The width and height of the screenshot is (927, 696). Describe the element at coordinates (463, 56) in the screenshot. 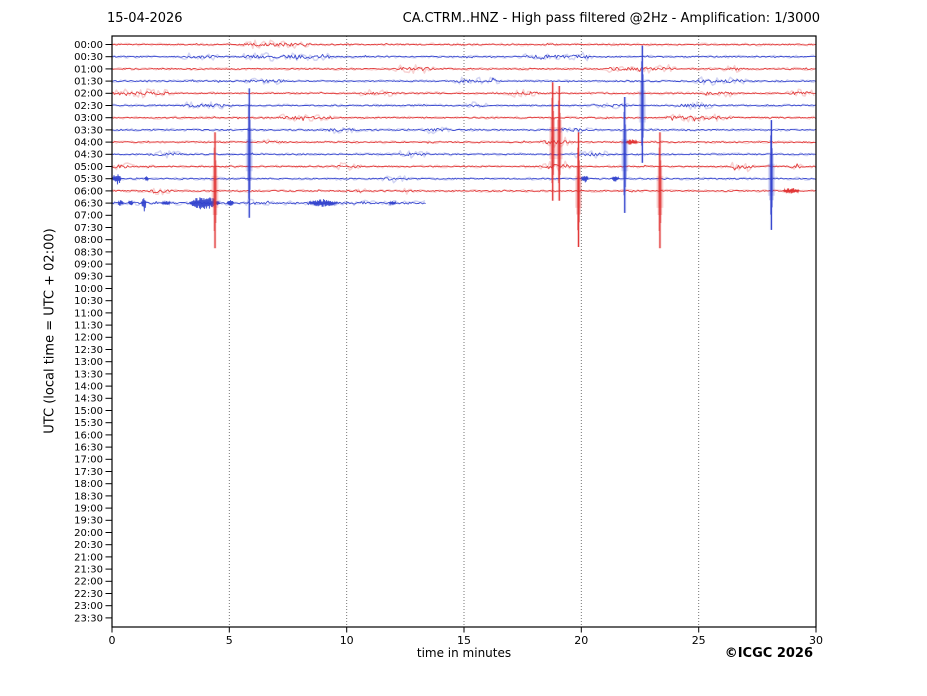

I see `trace-00:30` at that location.